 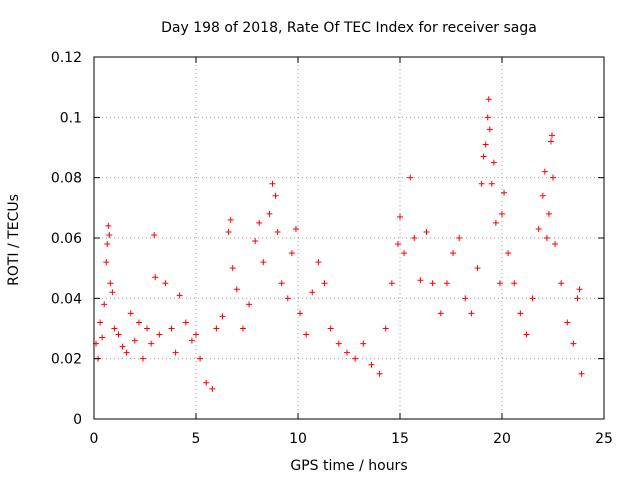 I want to click on y-tick-label: 0.08, so click(x=66, y=179).